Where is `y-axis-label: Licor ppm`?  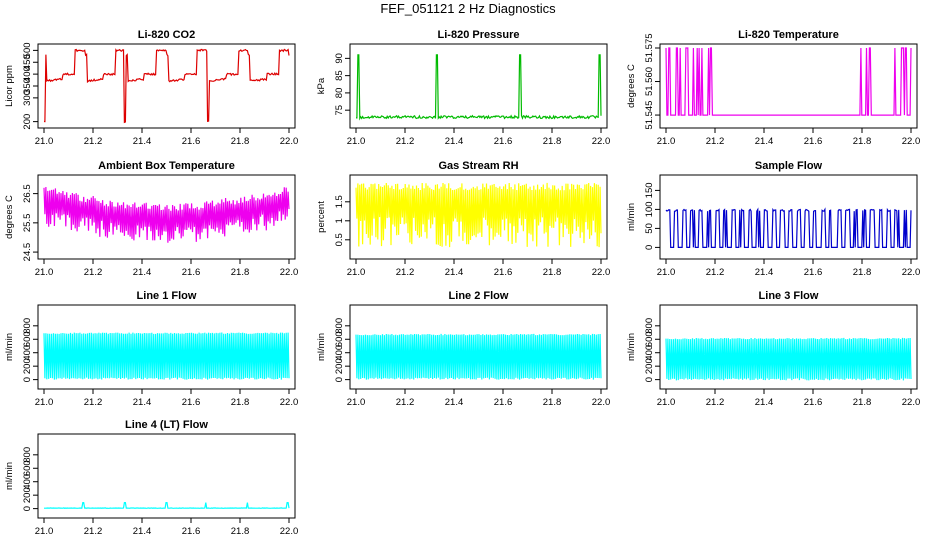
y-axis-label: Licor ppm is located at coordinates (9, 86).